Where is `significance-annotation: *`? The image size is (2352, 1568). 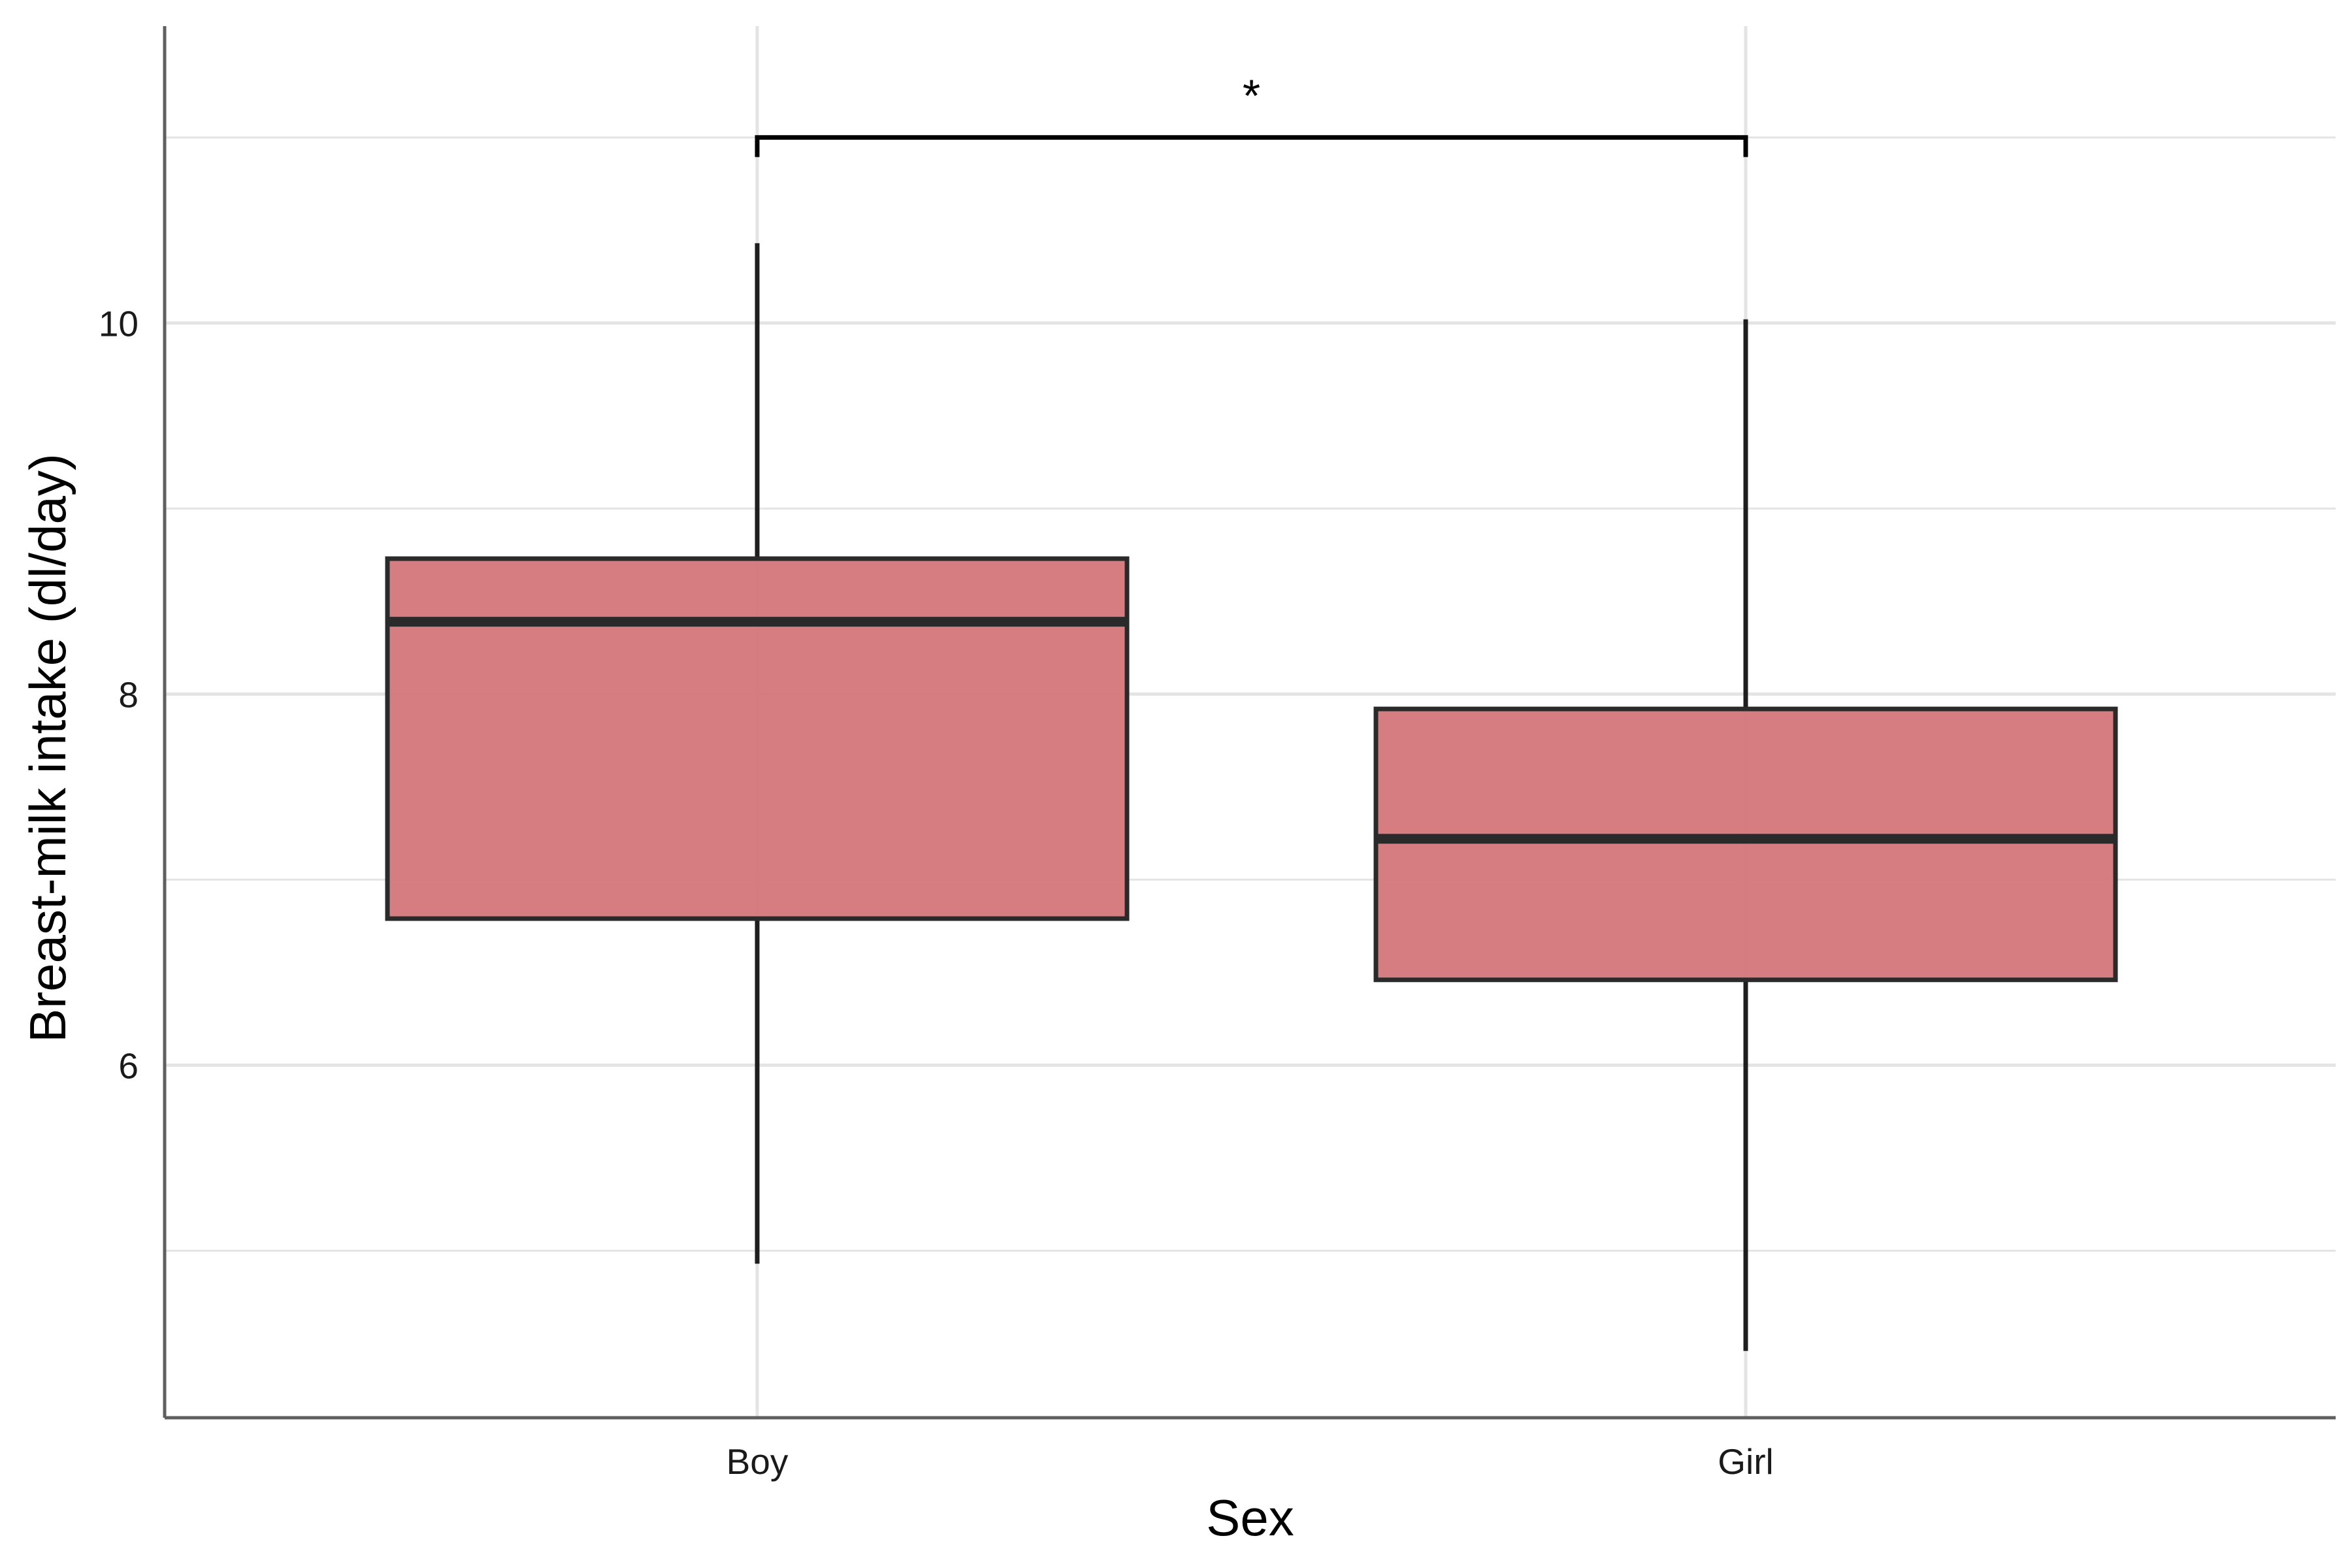 significance-annotation: * is located at coordinates (1251, 113).